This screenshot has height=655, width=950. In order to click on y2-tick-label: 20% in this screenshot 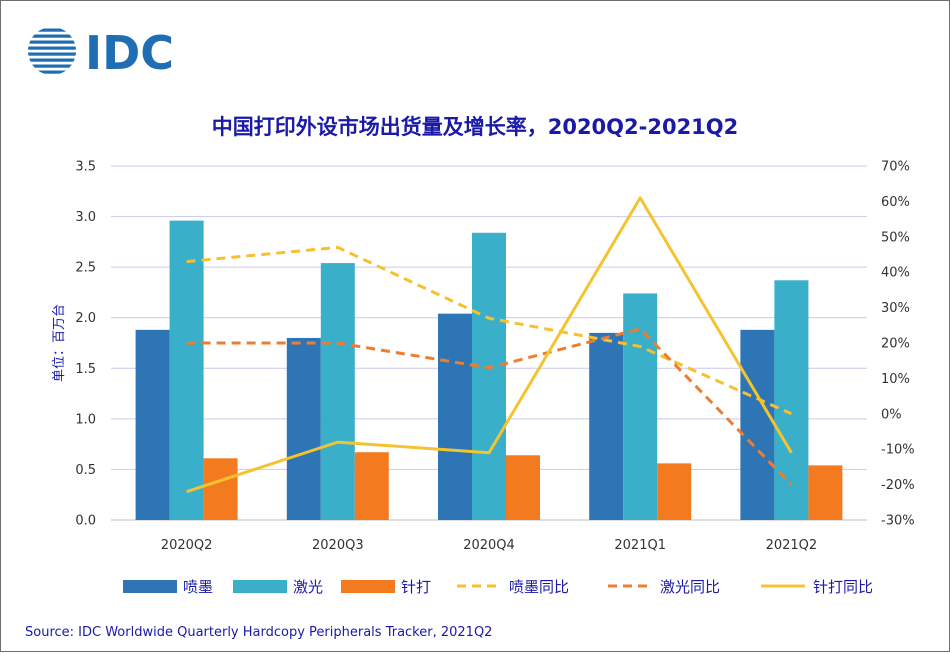, I will do `click(895, 344)`.